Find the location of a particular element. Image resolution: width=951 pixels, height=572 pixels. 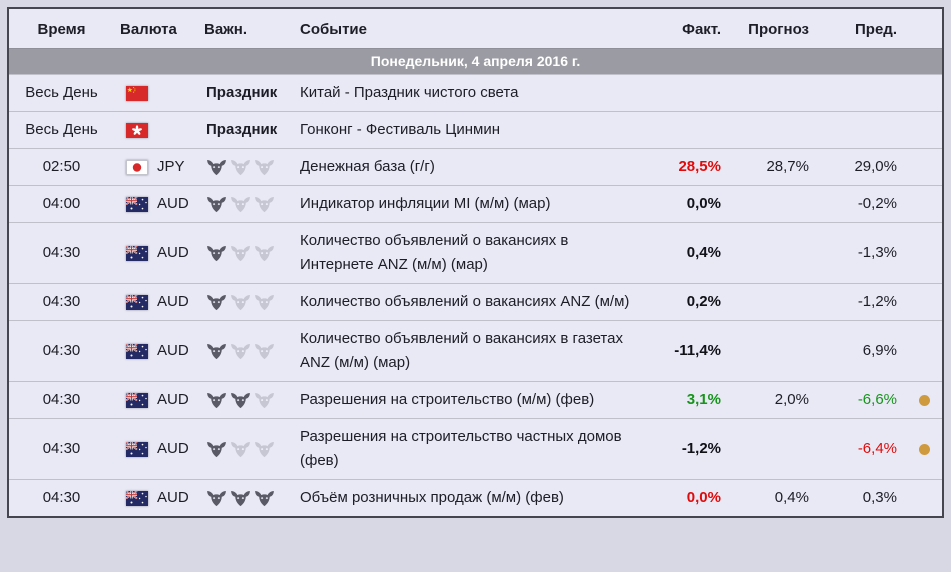

china-flag-icon is located at coordinates (137, 93).